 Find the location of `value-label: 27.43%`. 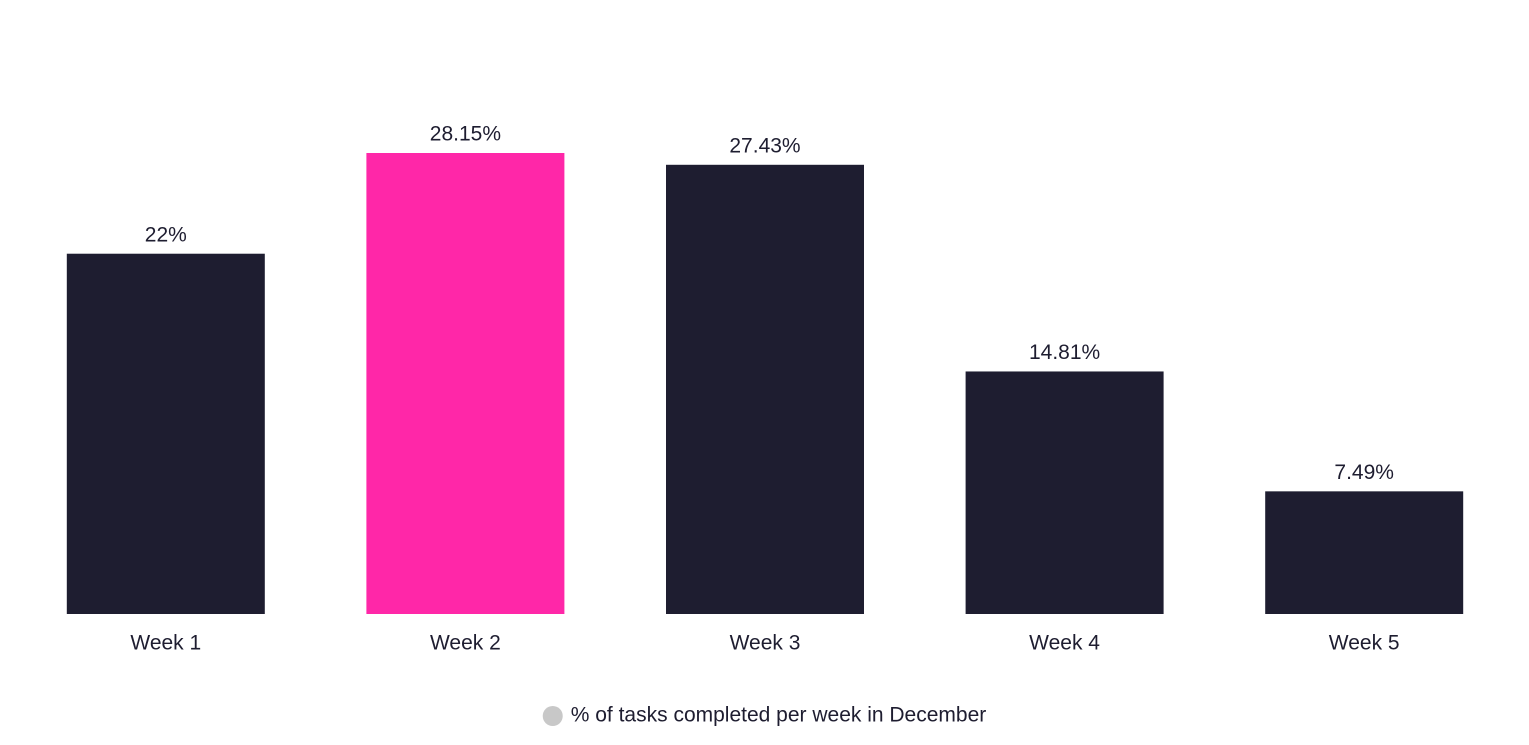

value-label: 27.43% is located at coordinates (764, 145).